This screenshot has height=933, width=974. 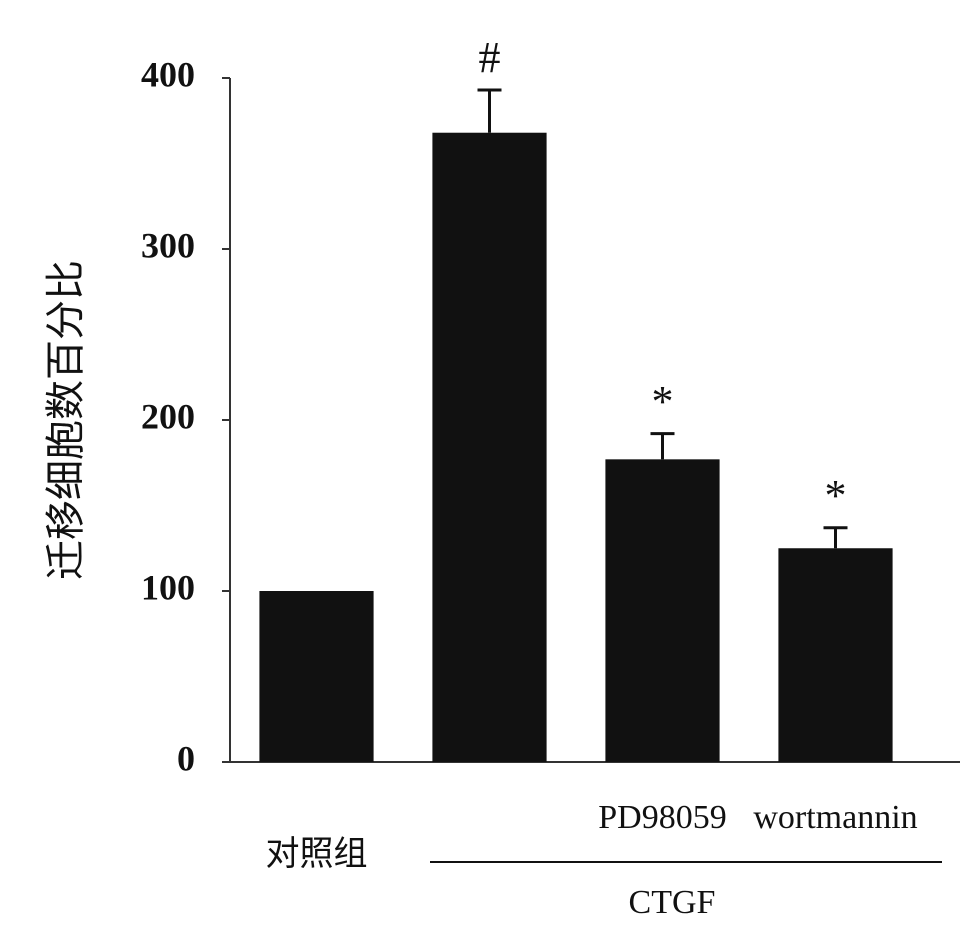 I want to click on y-tick-label: 300, so click(x=168, y=245).